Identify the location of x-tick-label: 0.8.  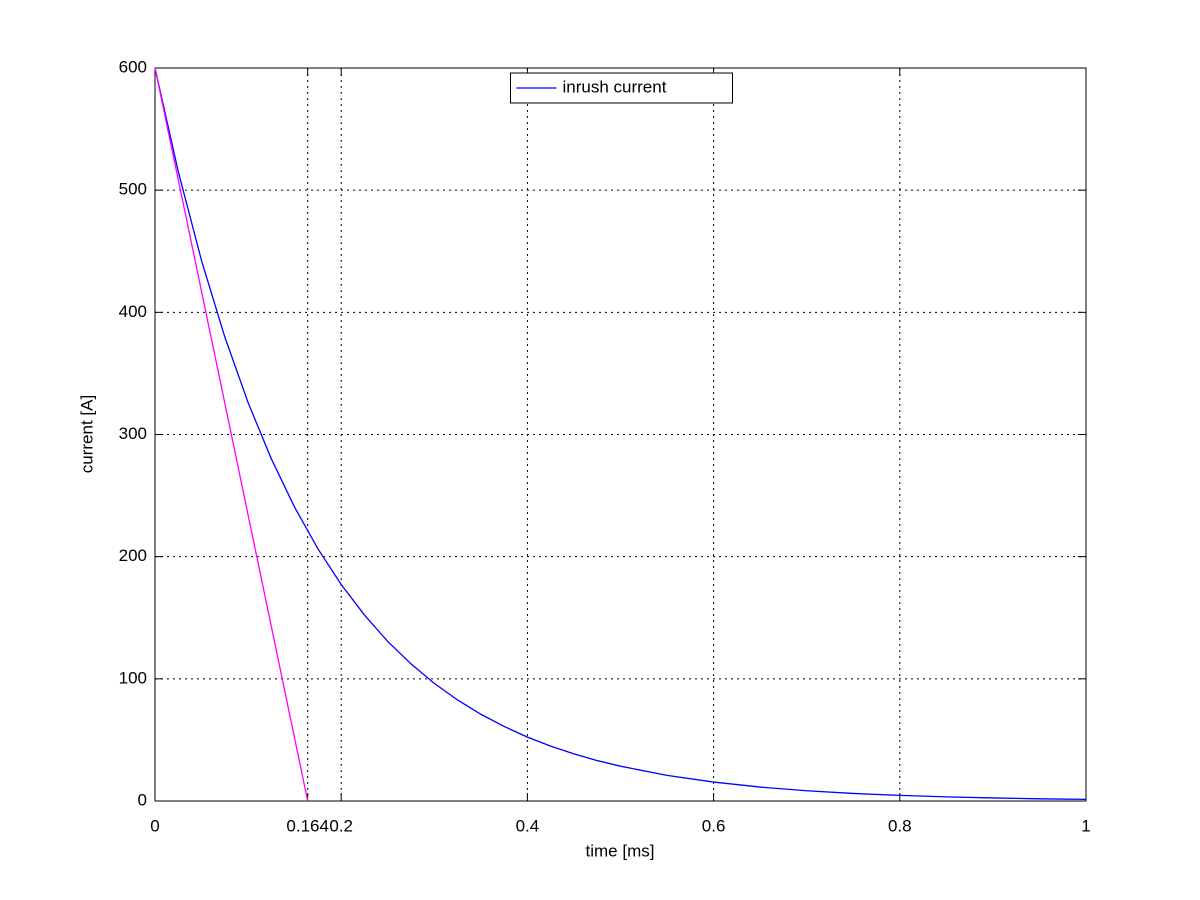
(900, 825).